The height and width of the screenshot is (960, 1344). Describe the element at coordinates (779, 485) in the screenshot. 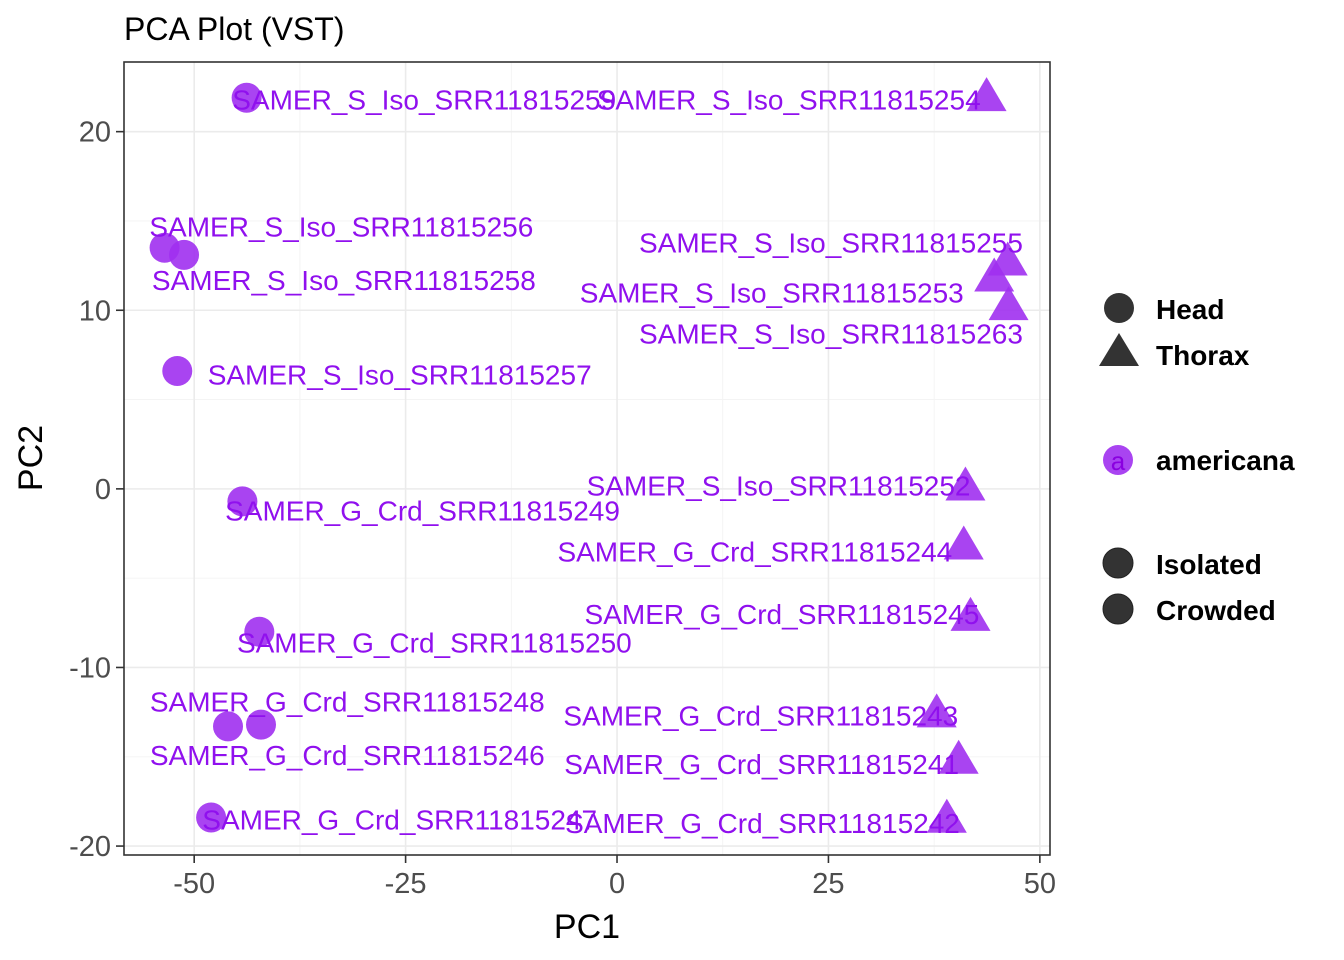

I see `data-point-label: SAMER_S_Iso_SRR11815252` at that location.